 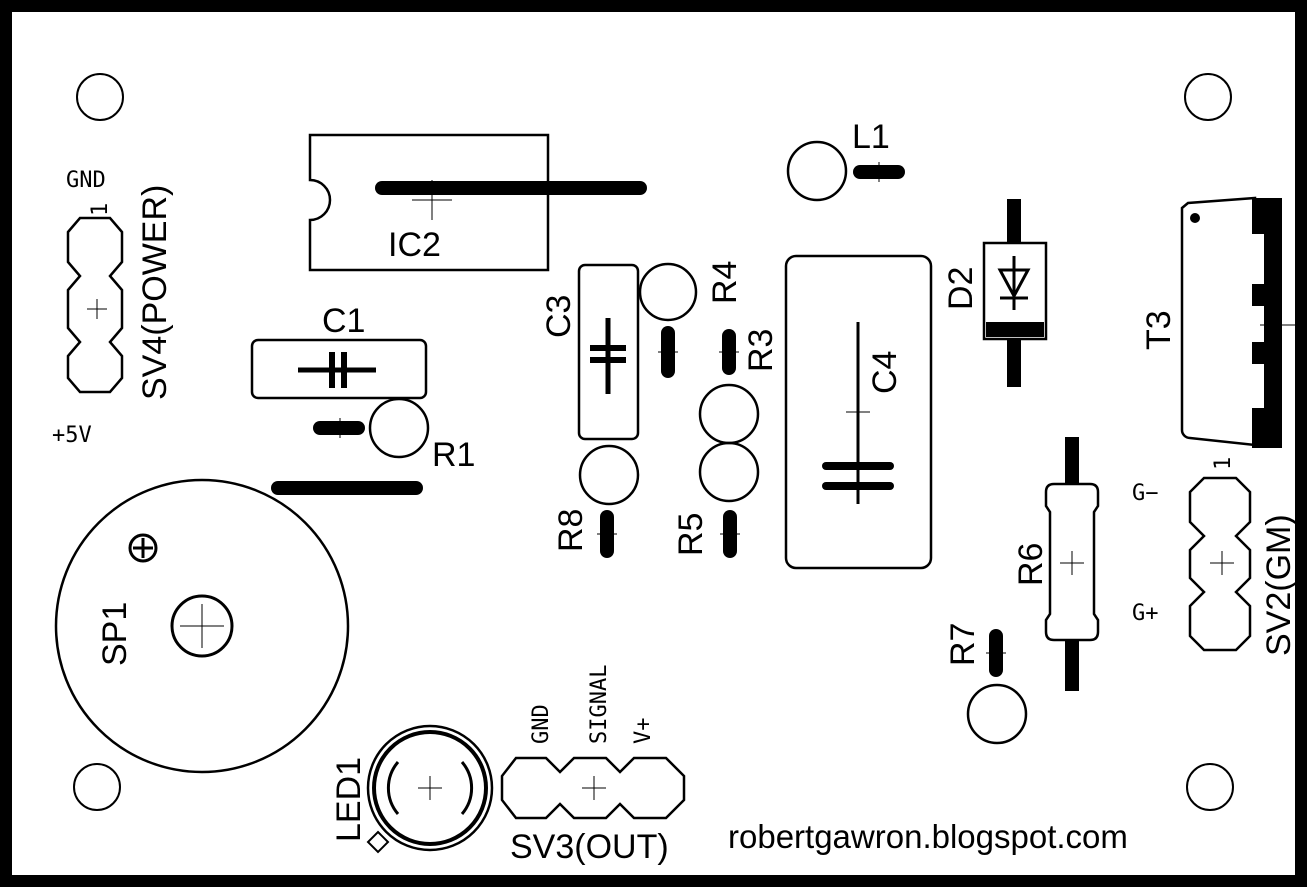 I want to click on sp1-buzzer: SP1, so click(x=202, y=626).